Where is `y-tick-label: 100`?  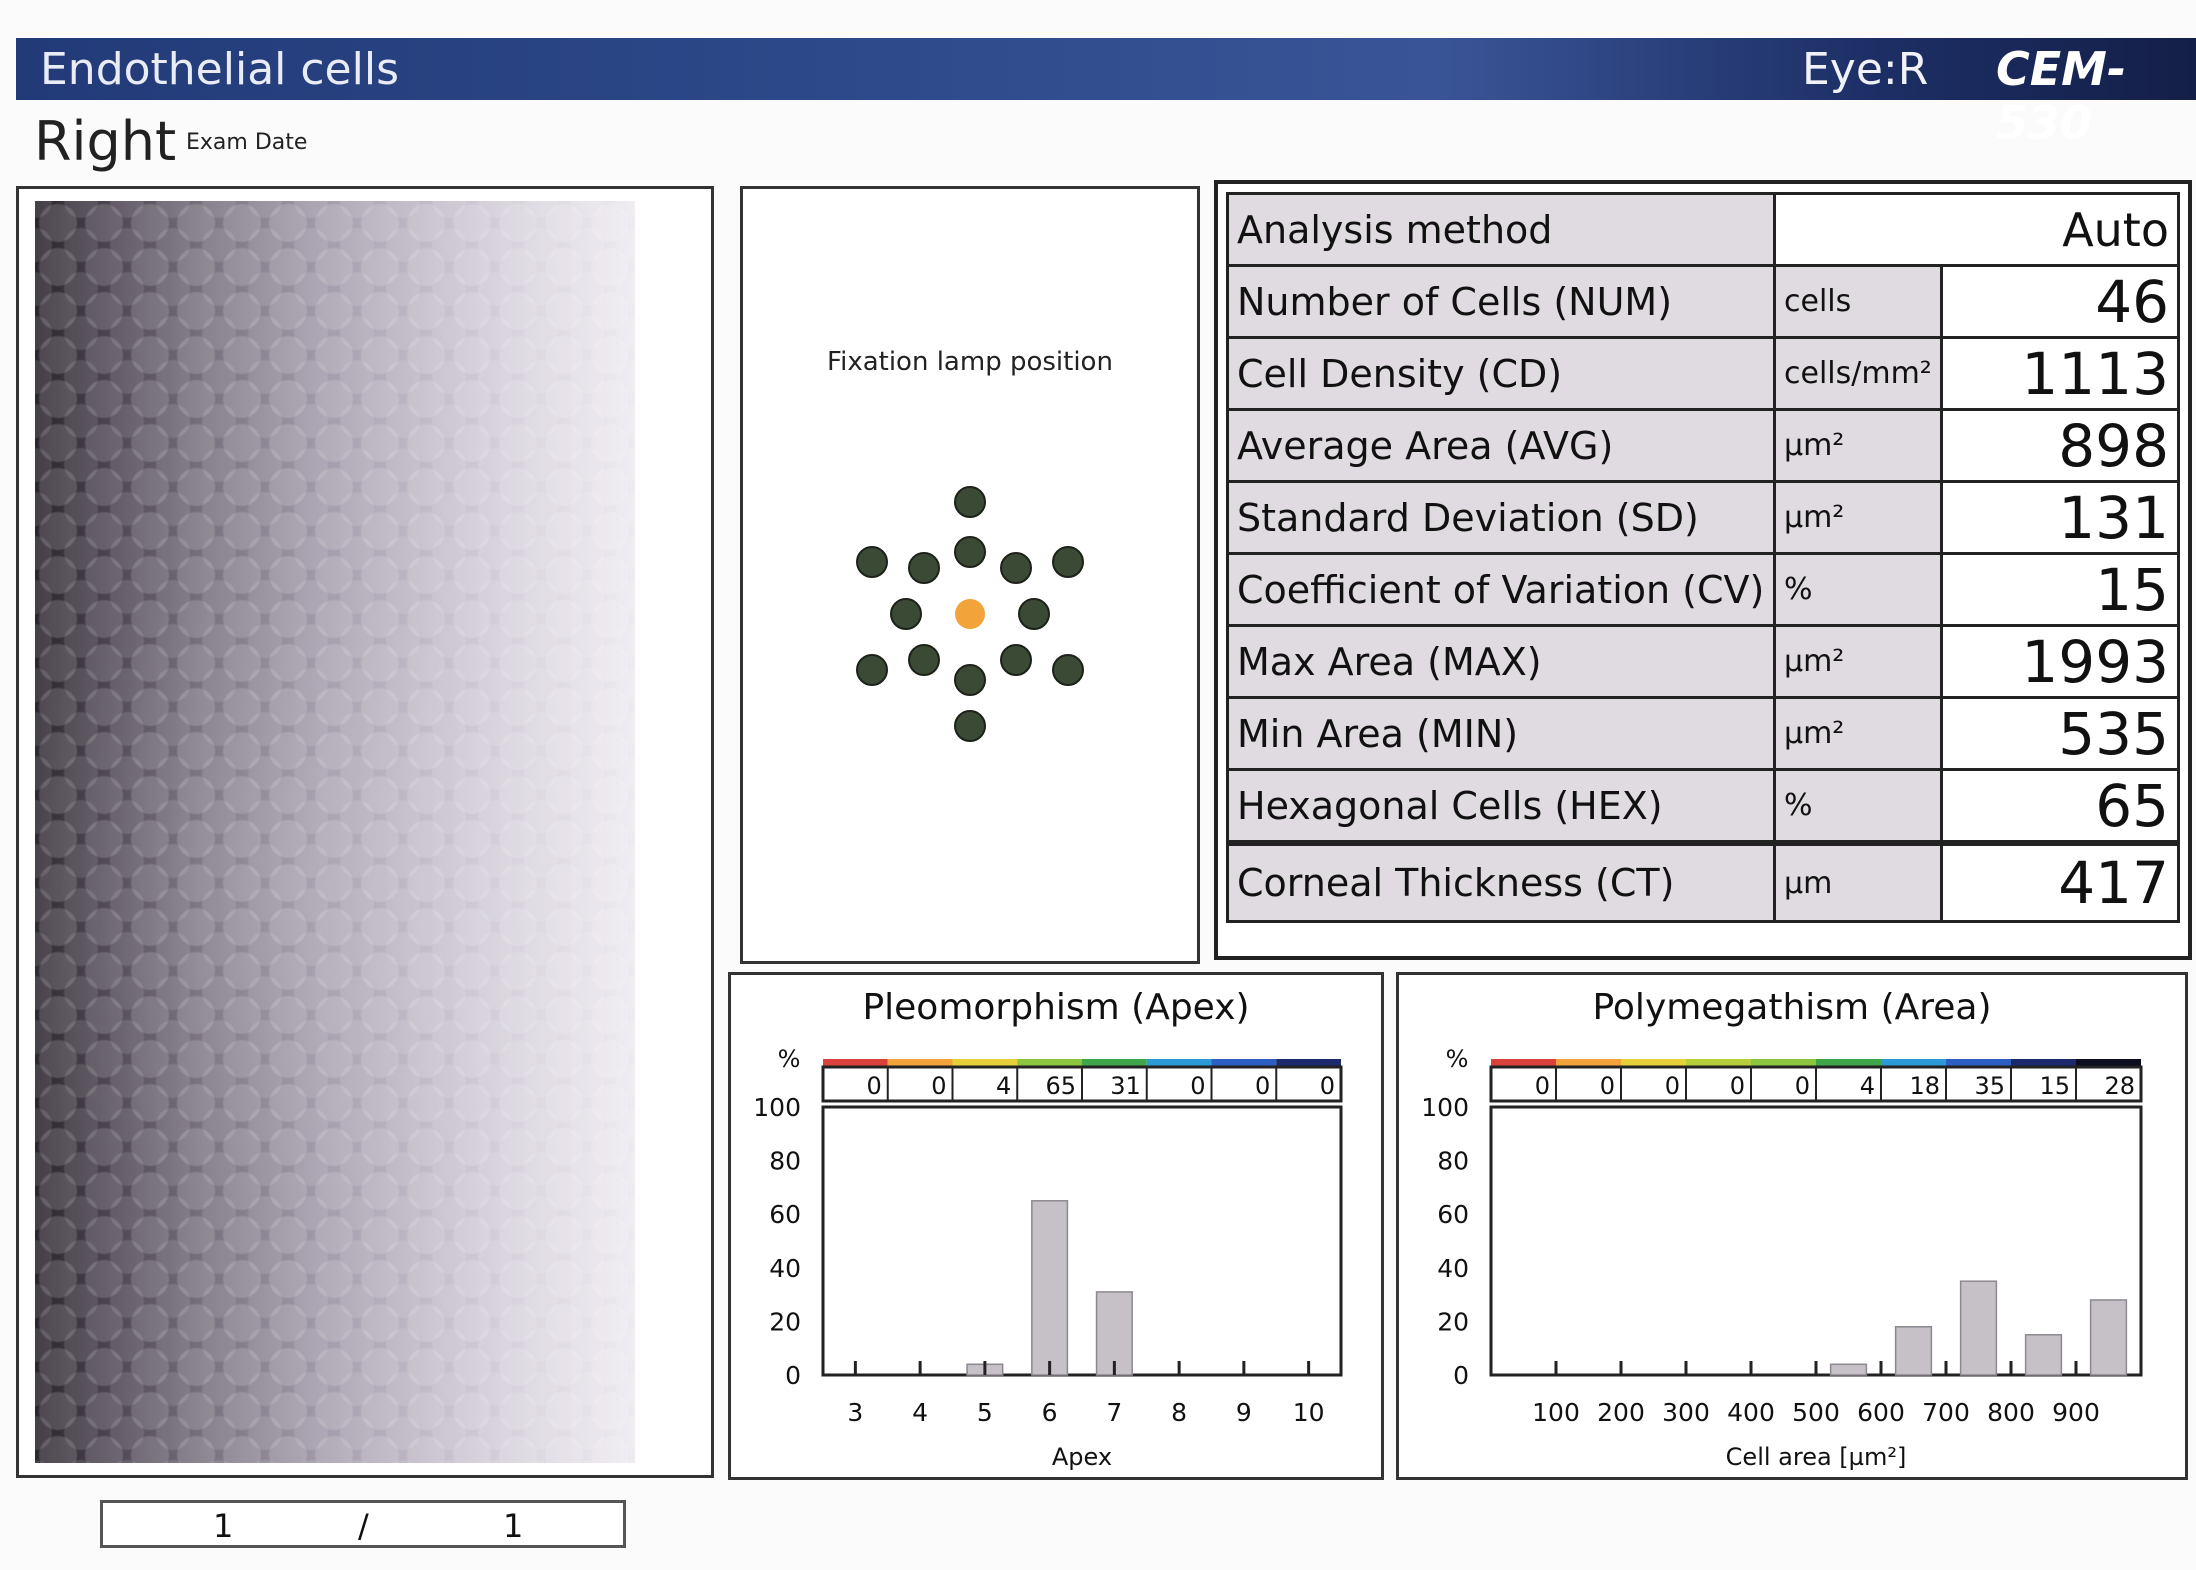 y-tick-label: 100 is located at coordinates (1445, 1107).